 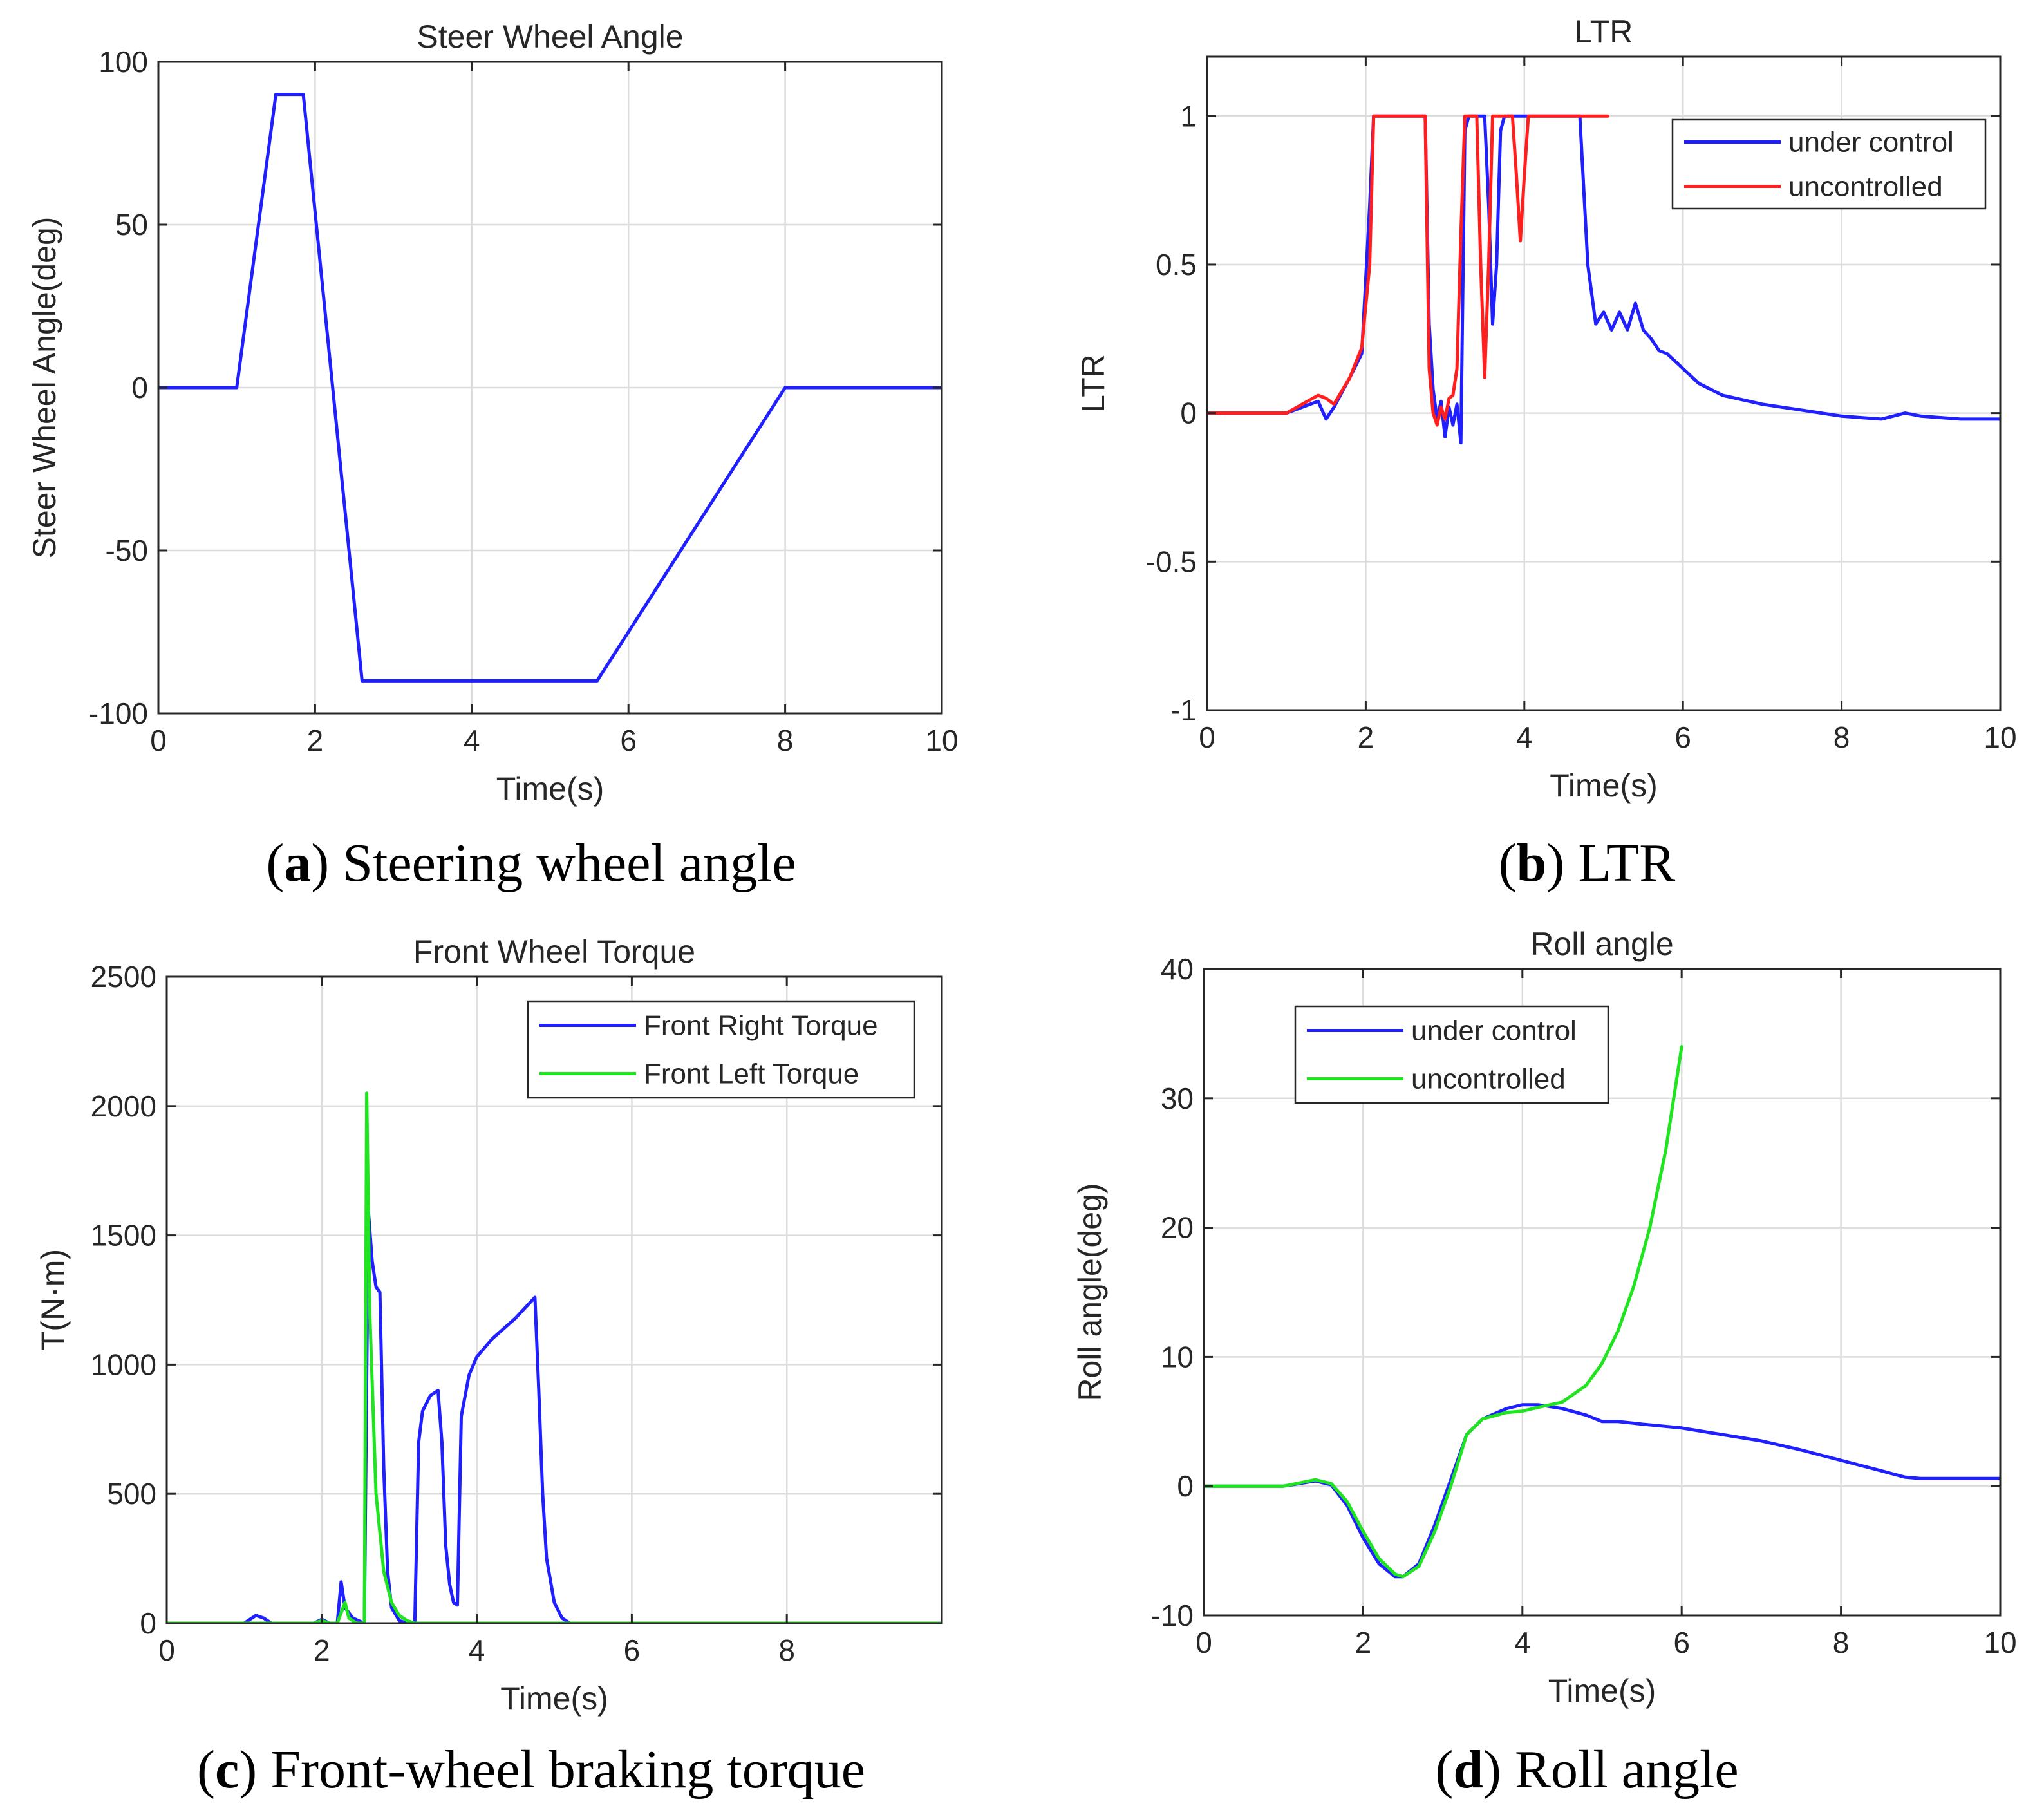 I want to click on y-tick-label: -10, so click(x=1172, y=1615).